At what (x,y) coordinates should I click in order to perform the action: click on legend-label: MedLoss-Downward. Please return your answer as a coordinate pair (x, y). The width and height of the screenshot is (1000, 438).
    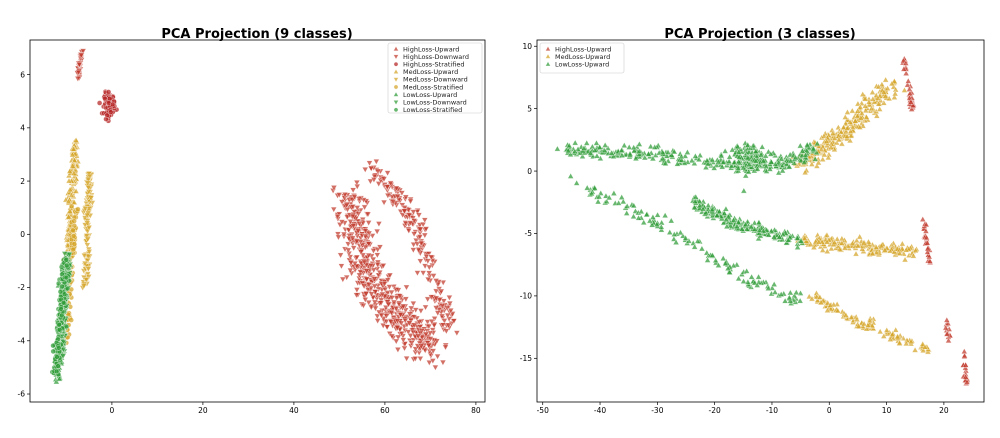
    Looking at the image, I should click on (435, 80).